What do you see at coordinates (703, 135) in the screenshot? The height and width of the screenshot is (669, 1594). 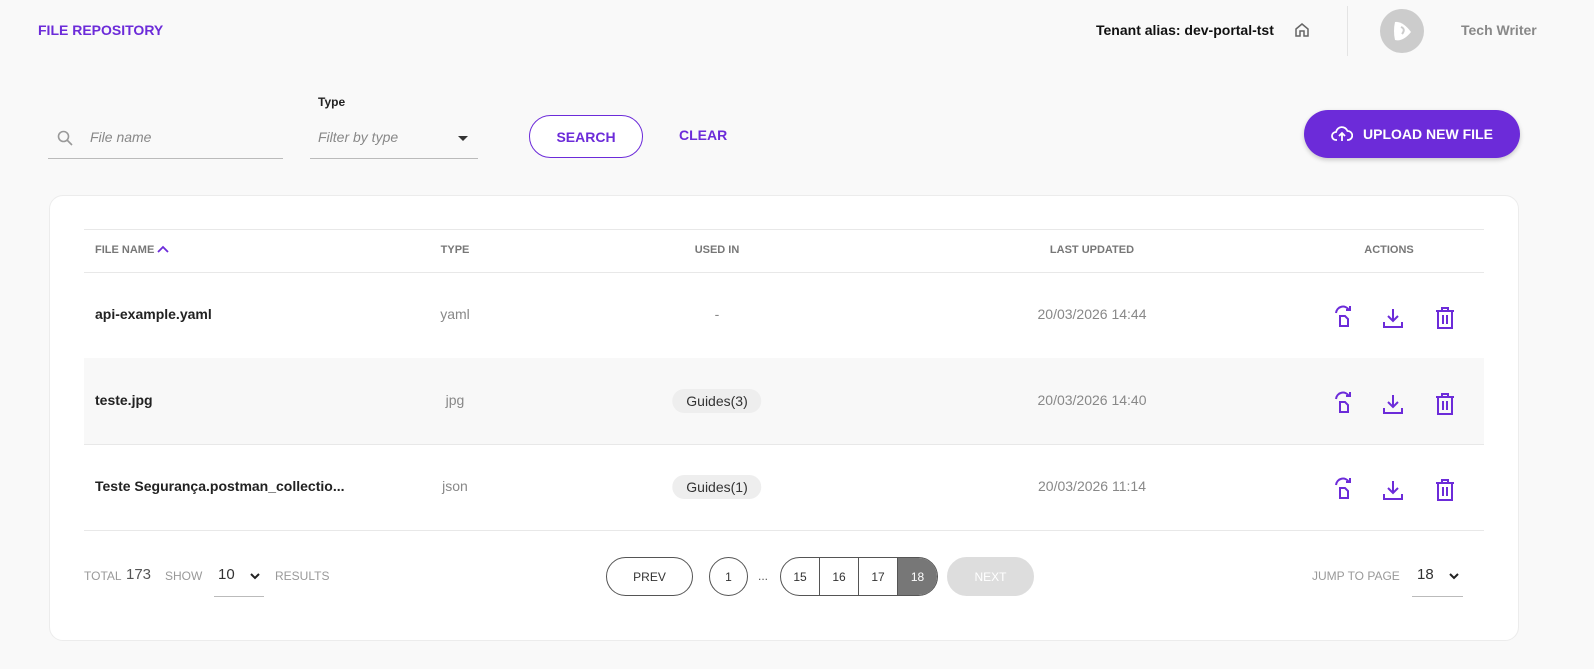 I see `clear-button: CLEAR` at bounding box center [703, 135].